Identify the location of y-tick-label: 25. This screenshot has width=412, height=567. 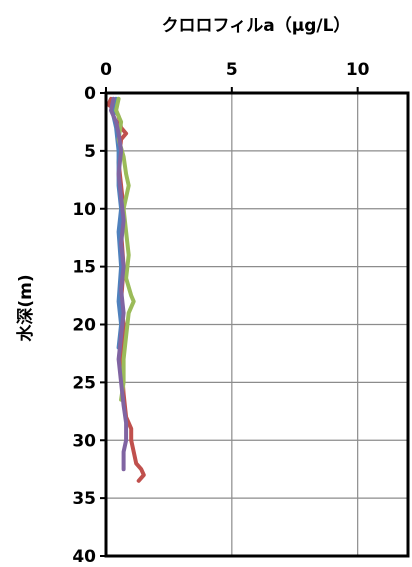
(84, 383).